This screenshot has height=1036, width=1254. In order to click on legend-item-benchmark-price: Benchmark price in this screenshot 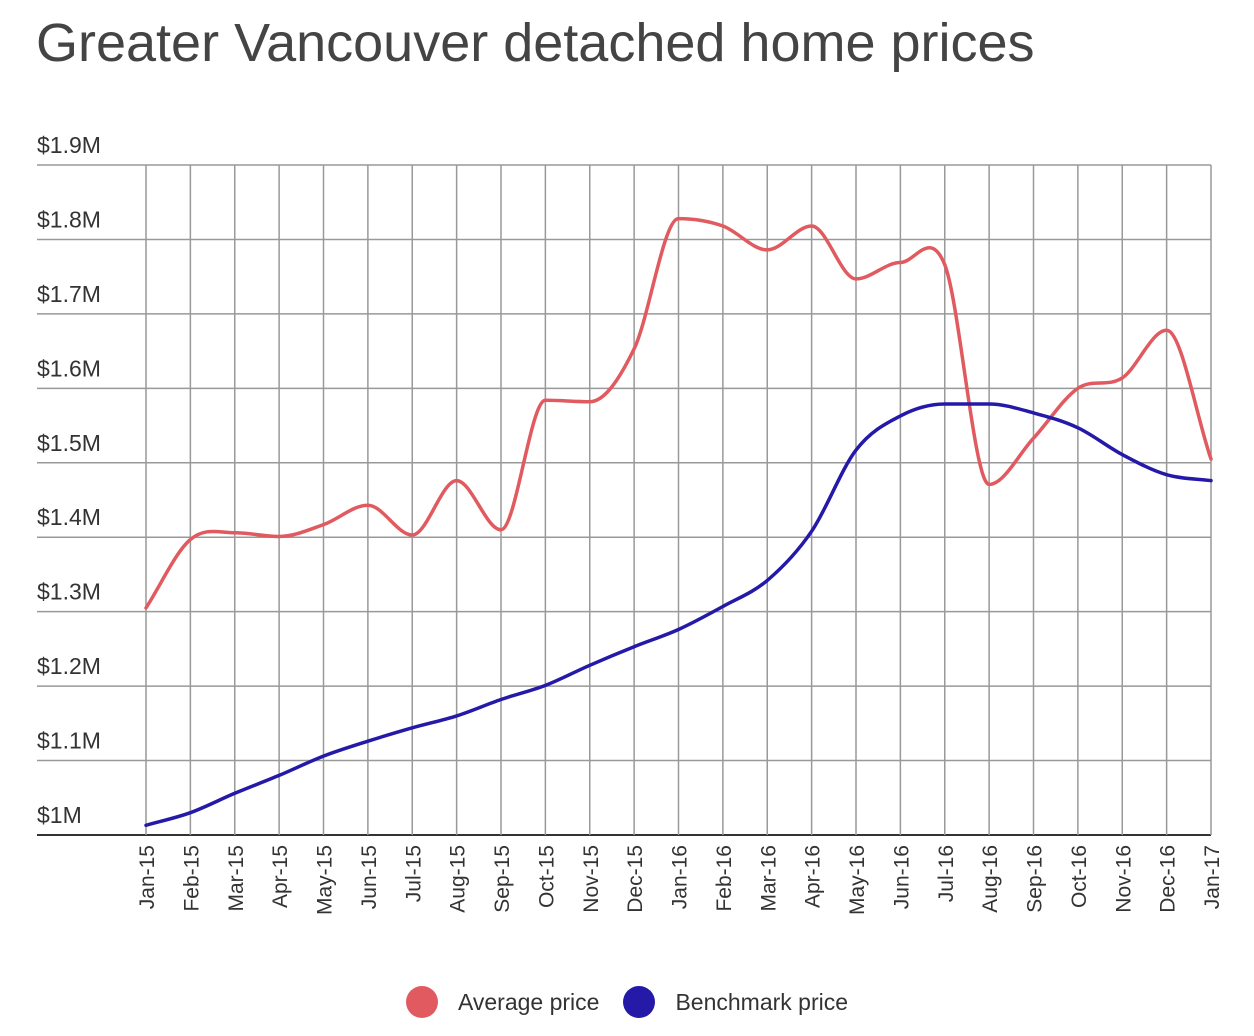, I will do `click(735, 1002)`.